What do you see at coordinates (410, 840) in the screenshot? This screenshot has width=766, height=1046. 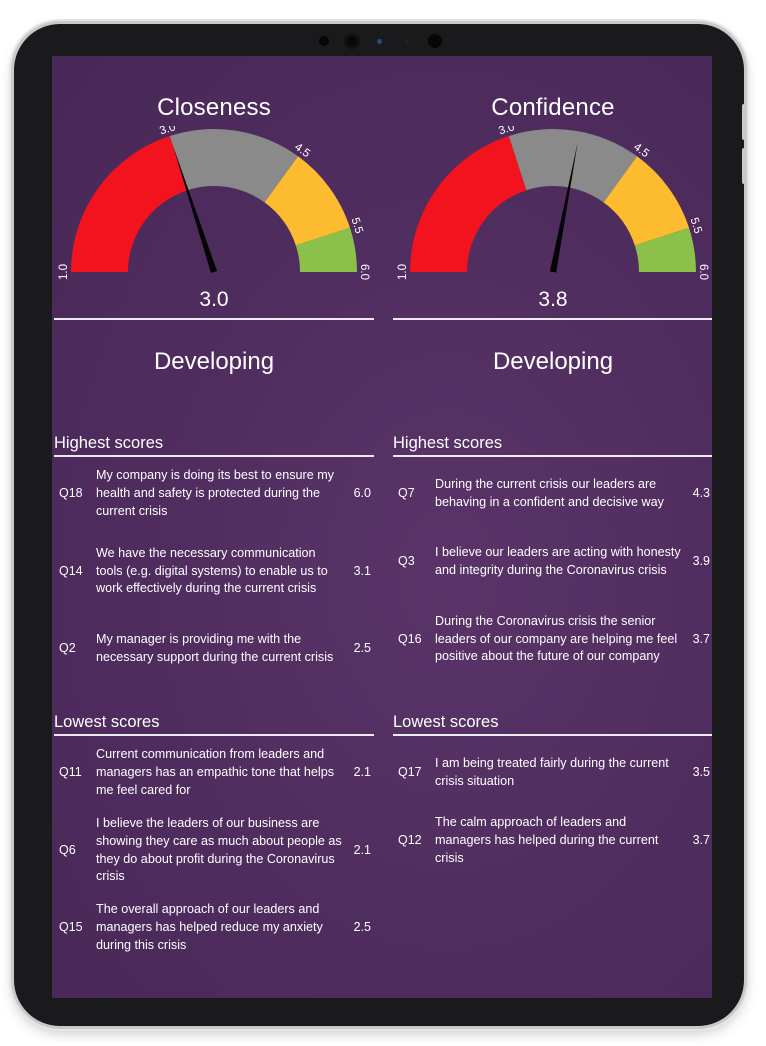 I see `question-id: Q12` at bounding box center [410, 840].